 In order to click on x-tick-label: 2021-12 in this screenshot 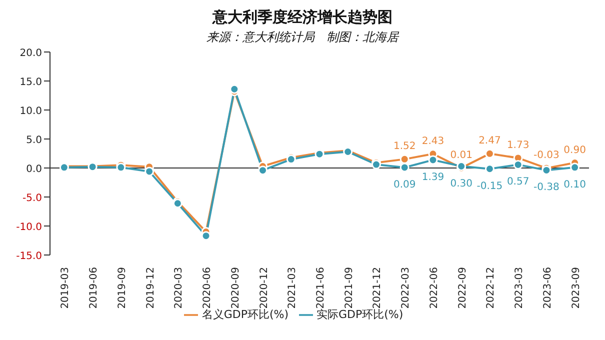, I will do `click(378, 288)`.